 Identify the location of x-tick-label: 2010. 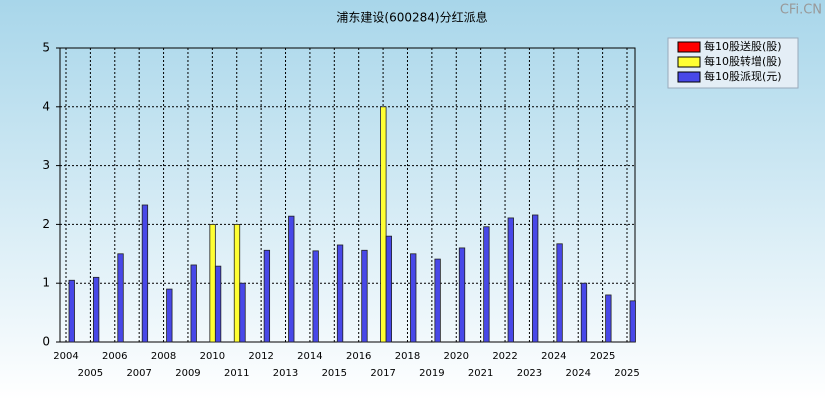
(212, 356).